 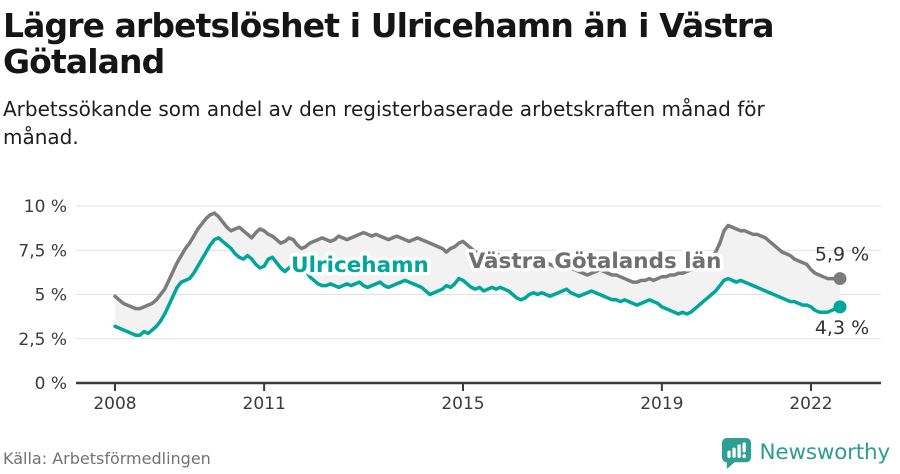 I want to click on y-axis-tick-label: 0 %, so click(x=51, y=384).